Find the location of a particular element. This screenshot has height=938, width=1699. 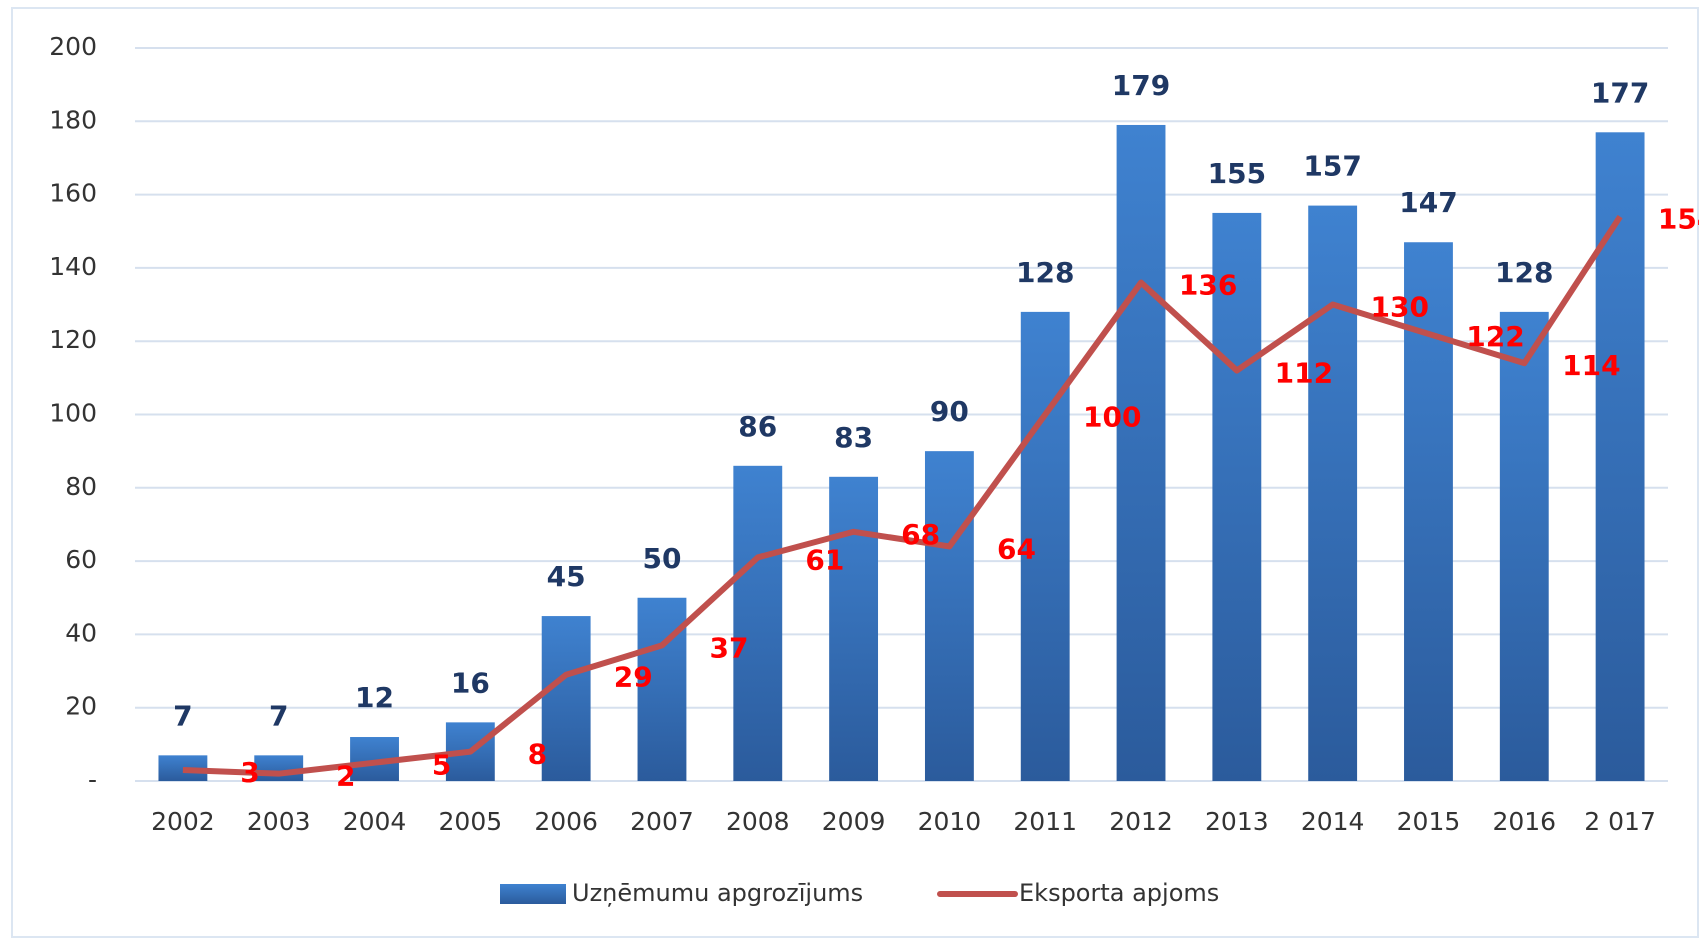

y-tick-label: 120 is located at coordinates (73, 339).